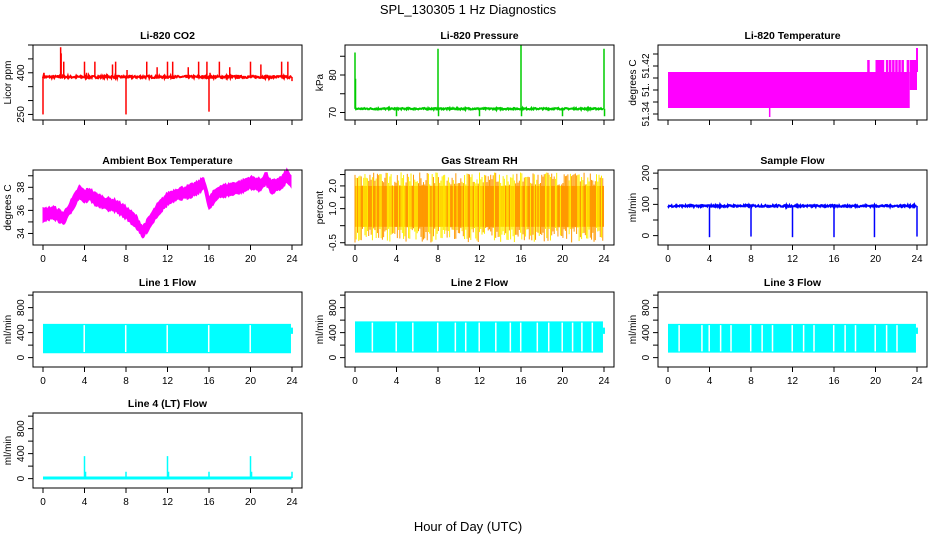 The width and height of the screenshot is (936, 540). I want to click on series-band, so click(167, 203).